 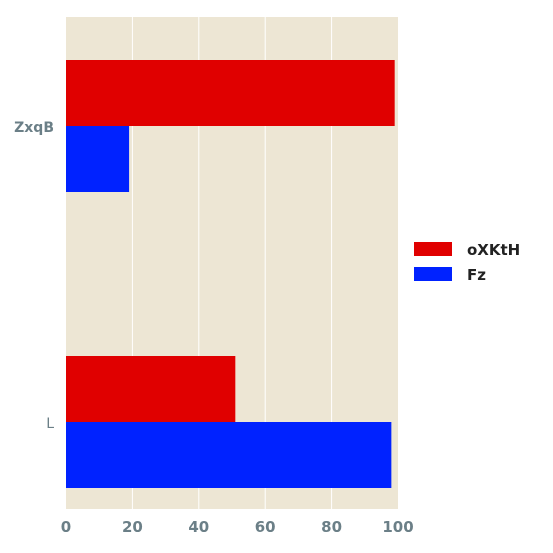 I want to click on legend-swatch-fz, so click(x=433, y=274).